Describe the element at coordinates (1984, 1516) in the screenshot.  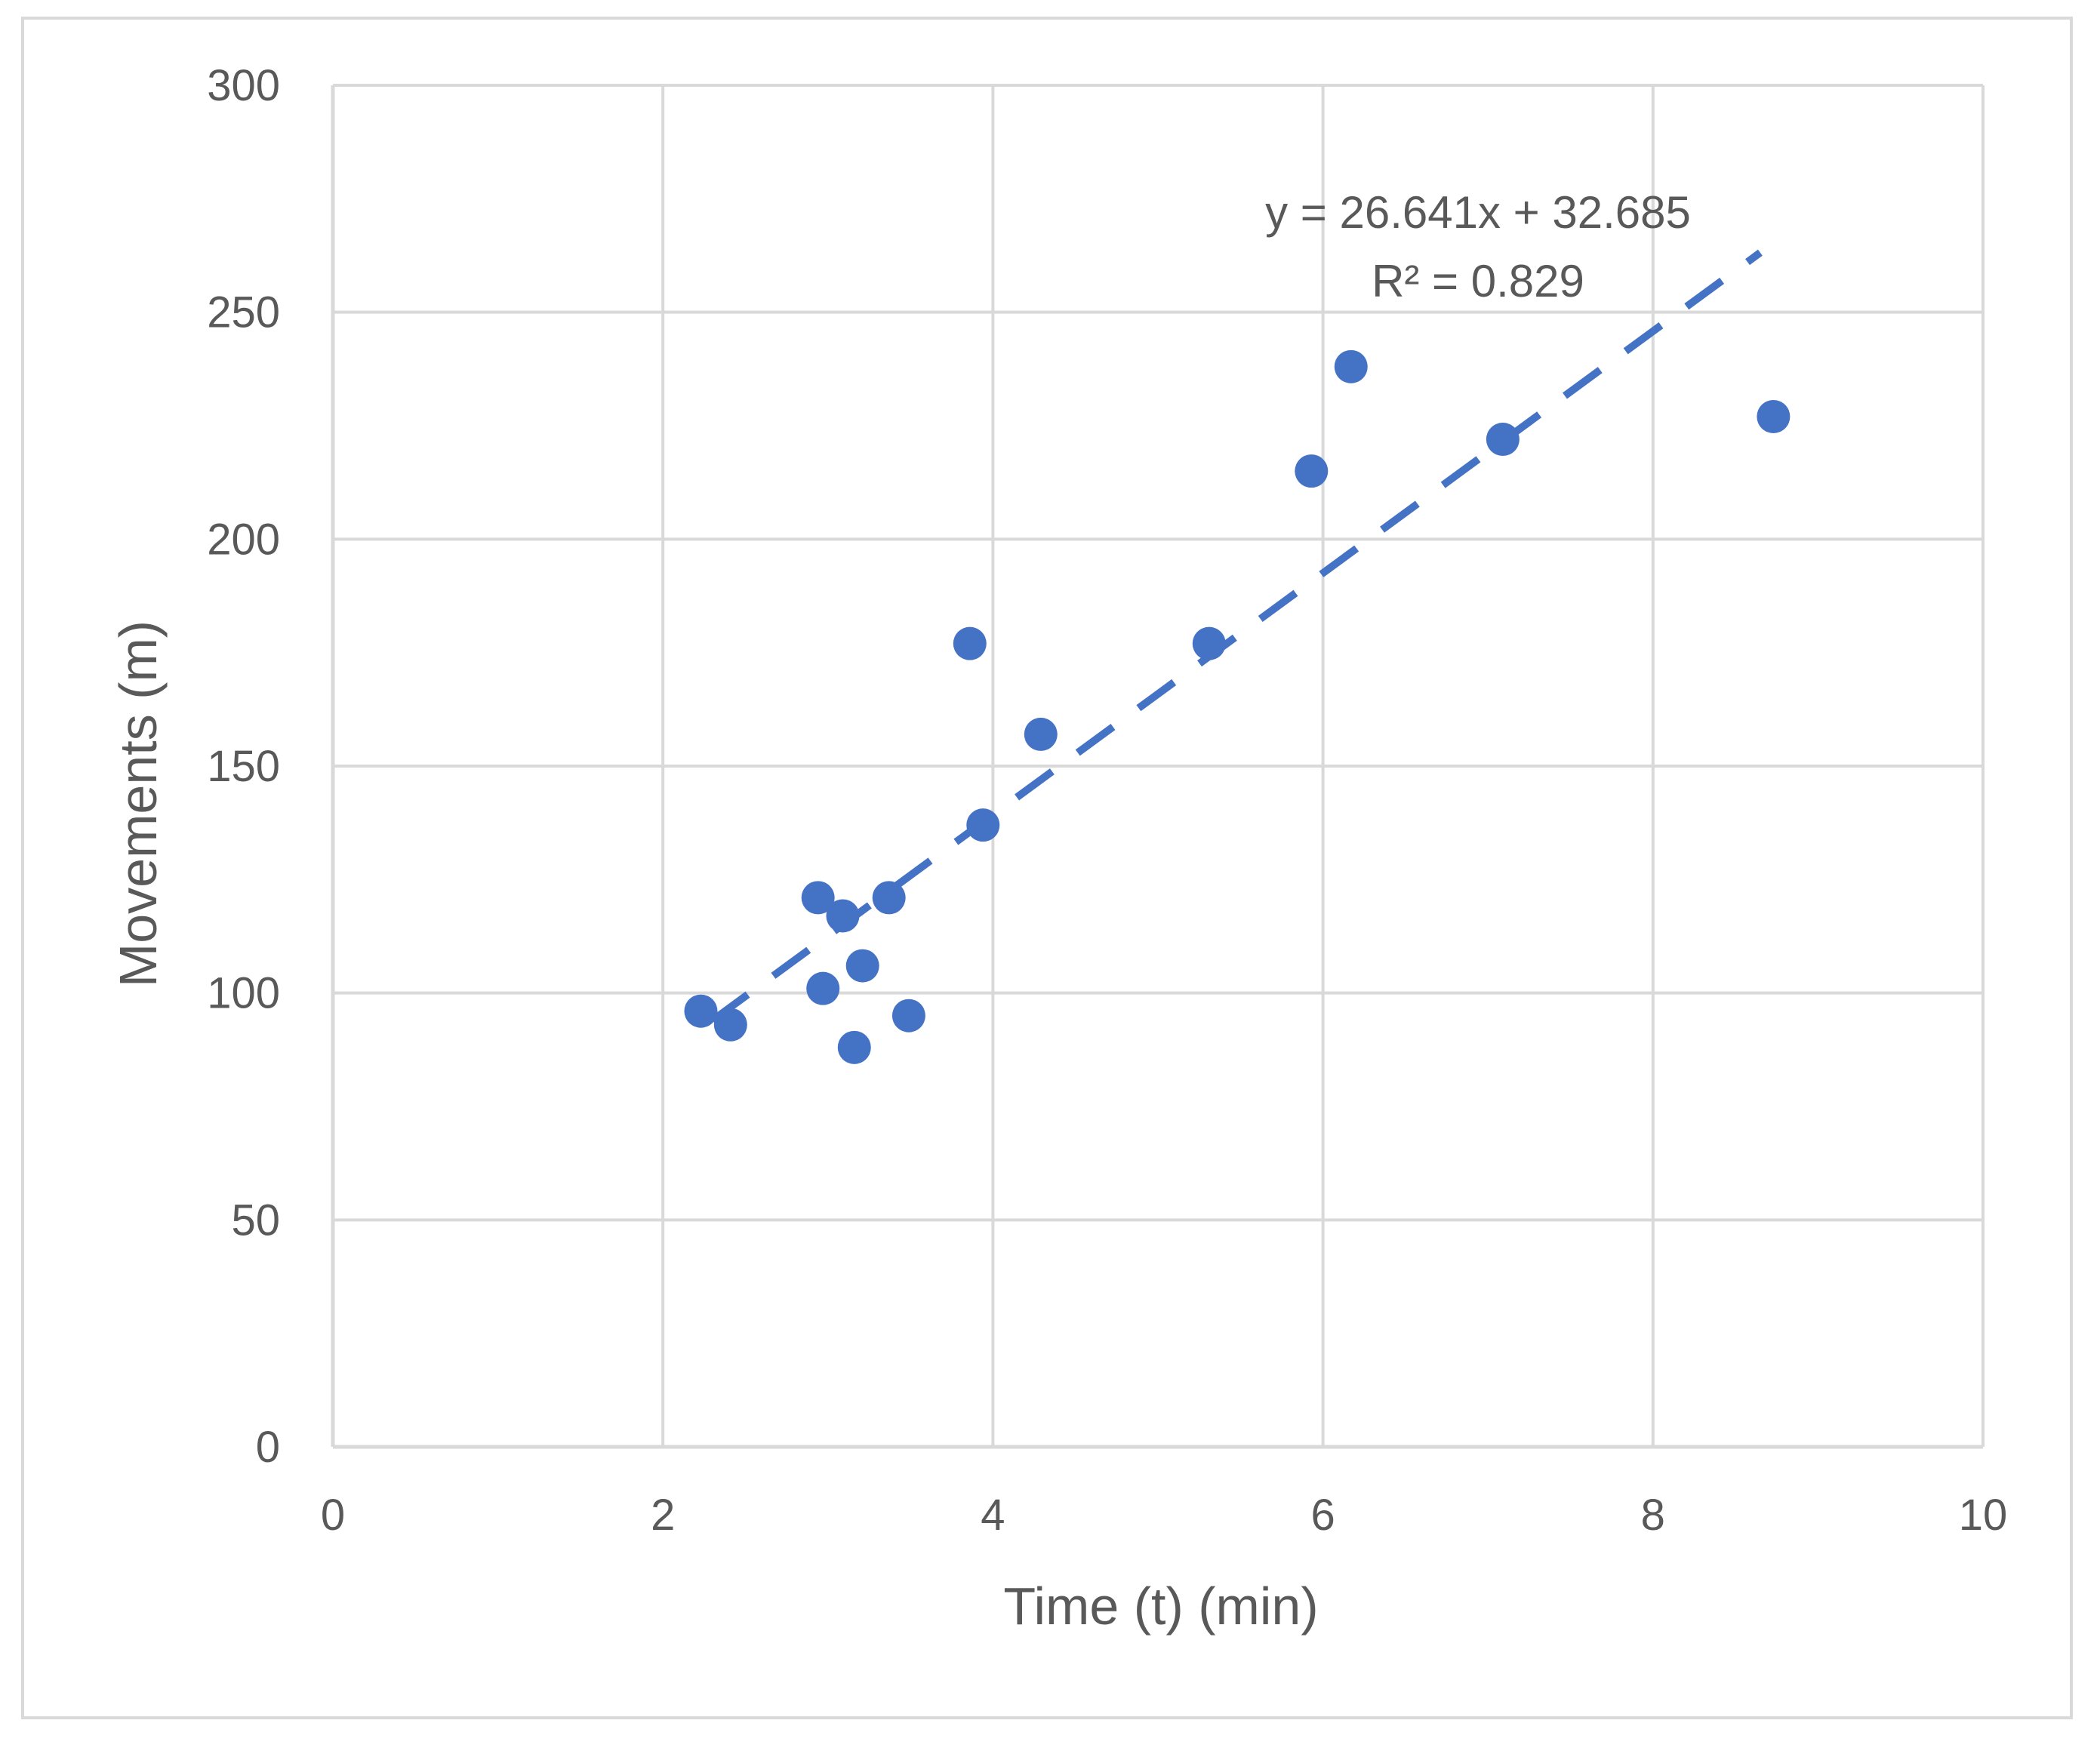
I see `x-tick-label: 10` at that location.